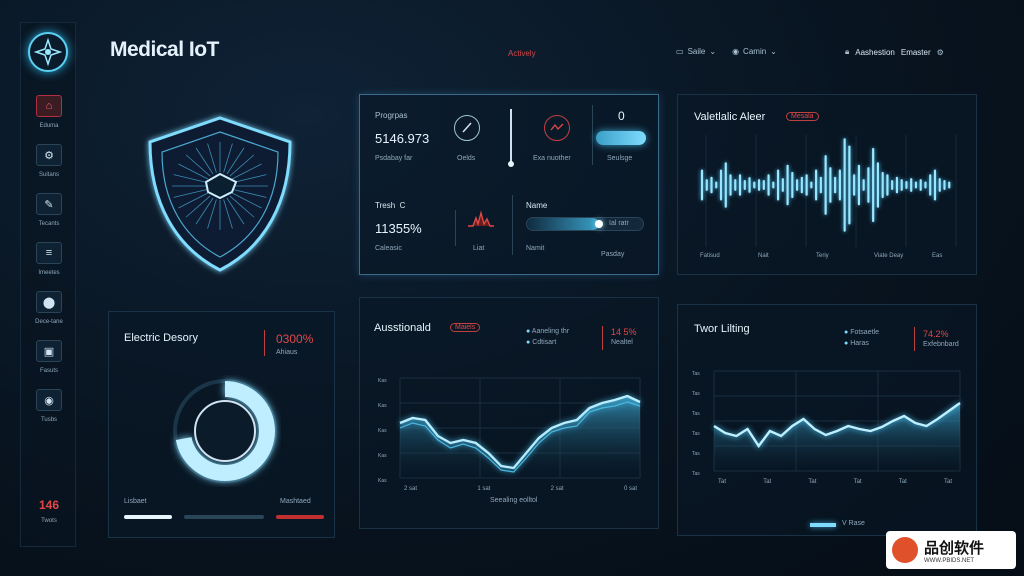 Image resolution: width=1024 pixels, height=576 pixels. What do you see at coordinates (822, 256) in the screenshot?
I see `x-tick-label: Teriy` at bounding box center [822, 256].